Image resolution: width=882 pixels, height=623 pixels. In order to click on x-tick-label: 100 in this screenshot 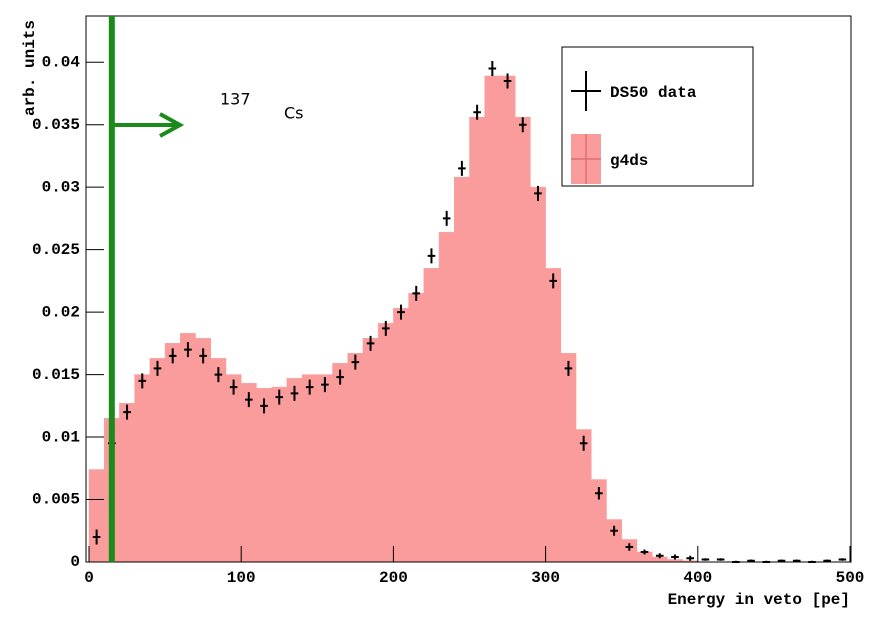, I will do `click(241, 578)`.